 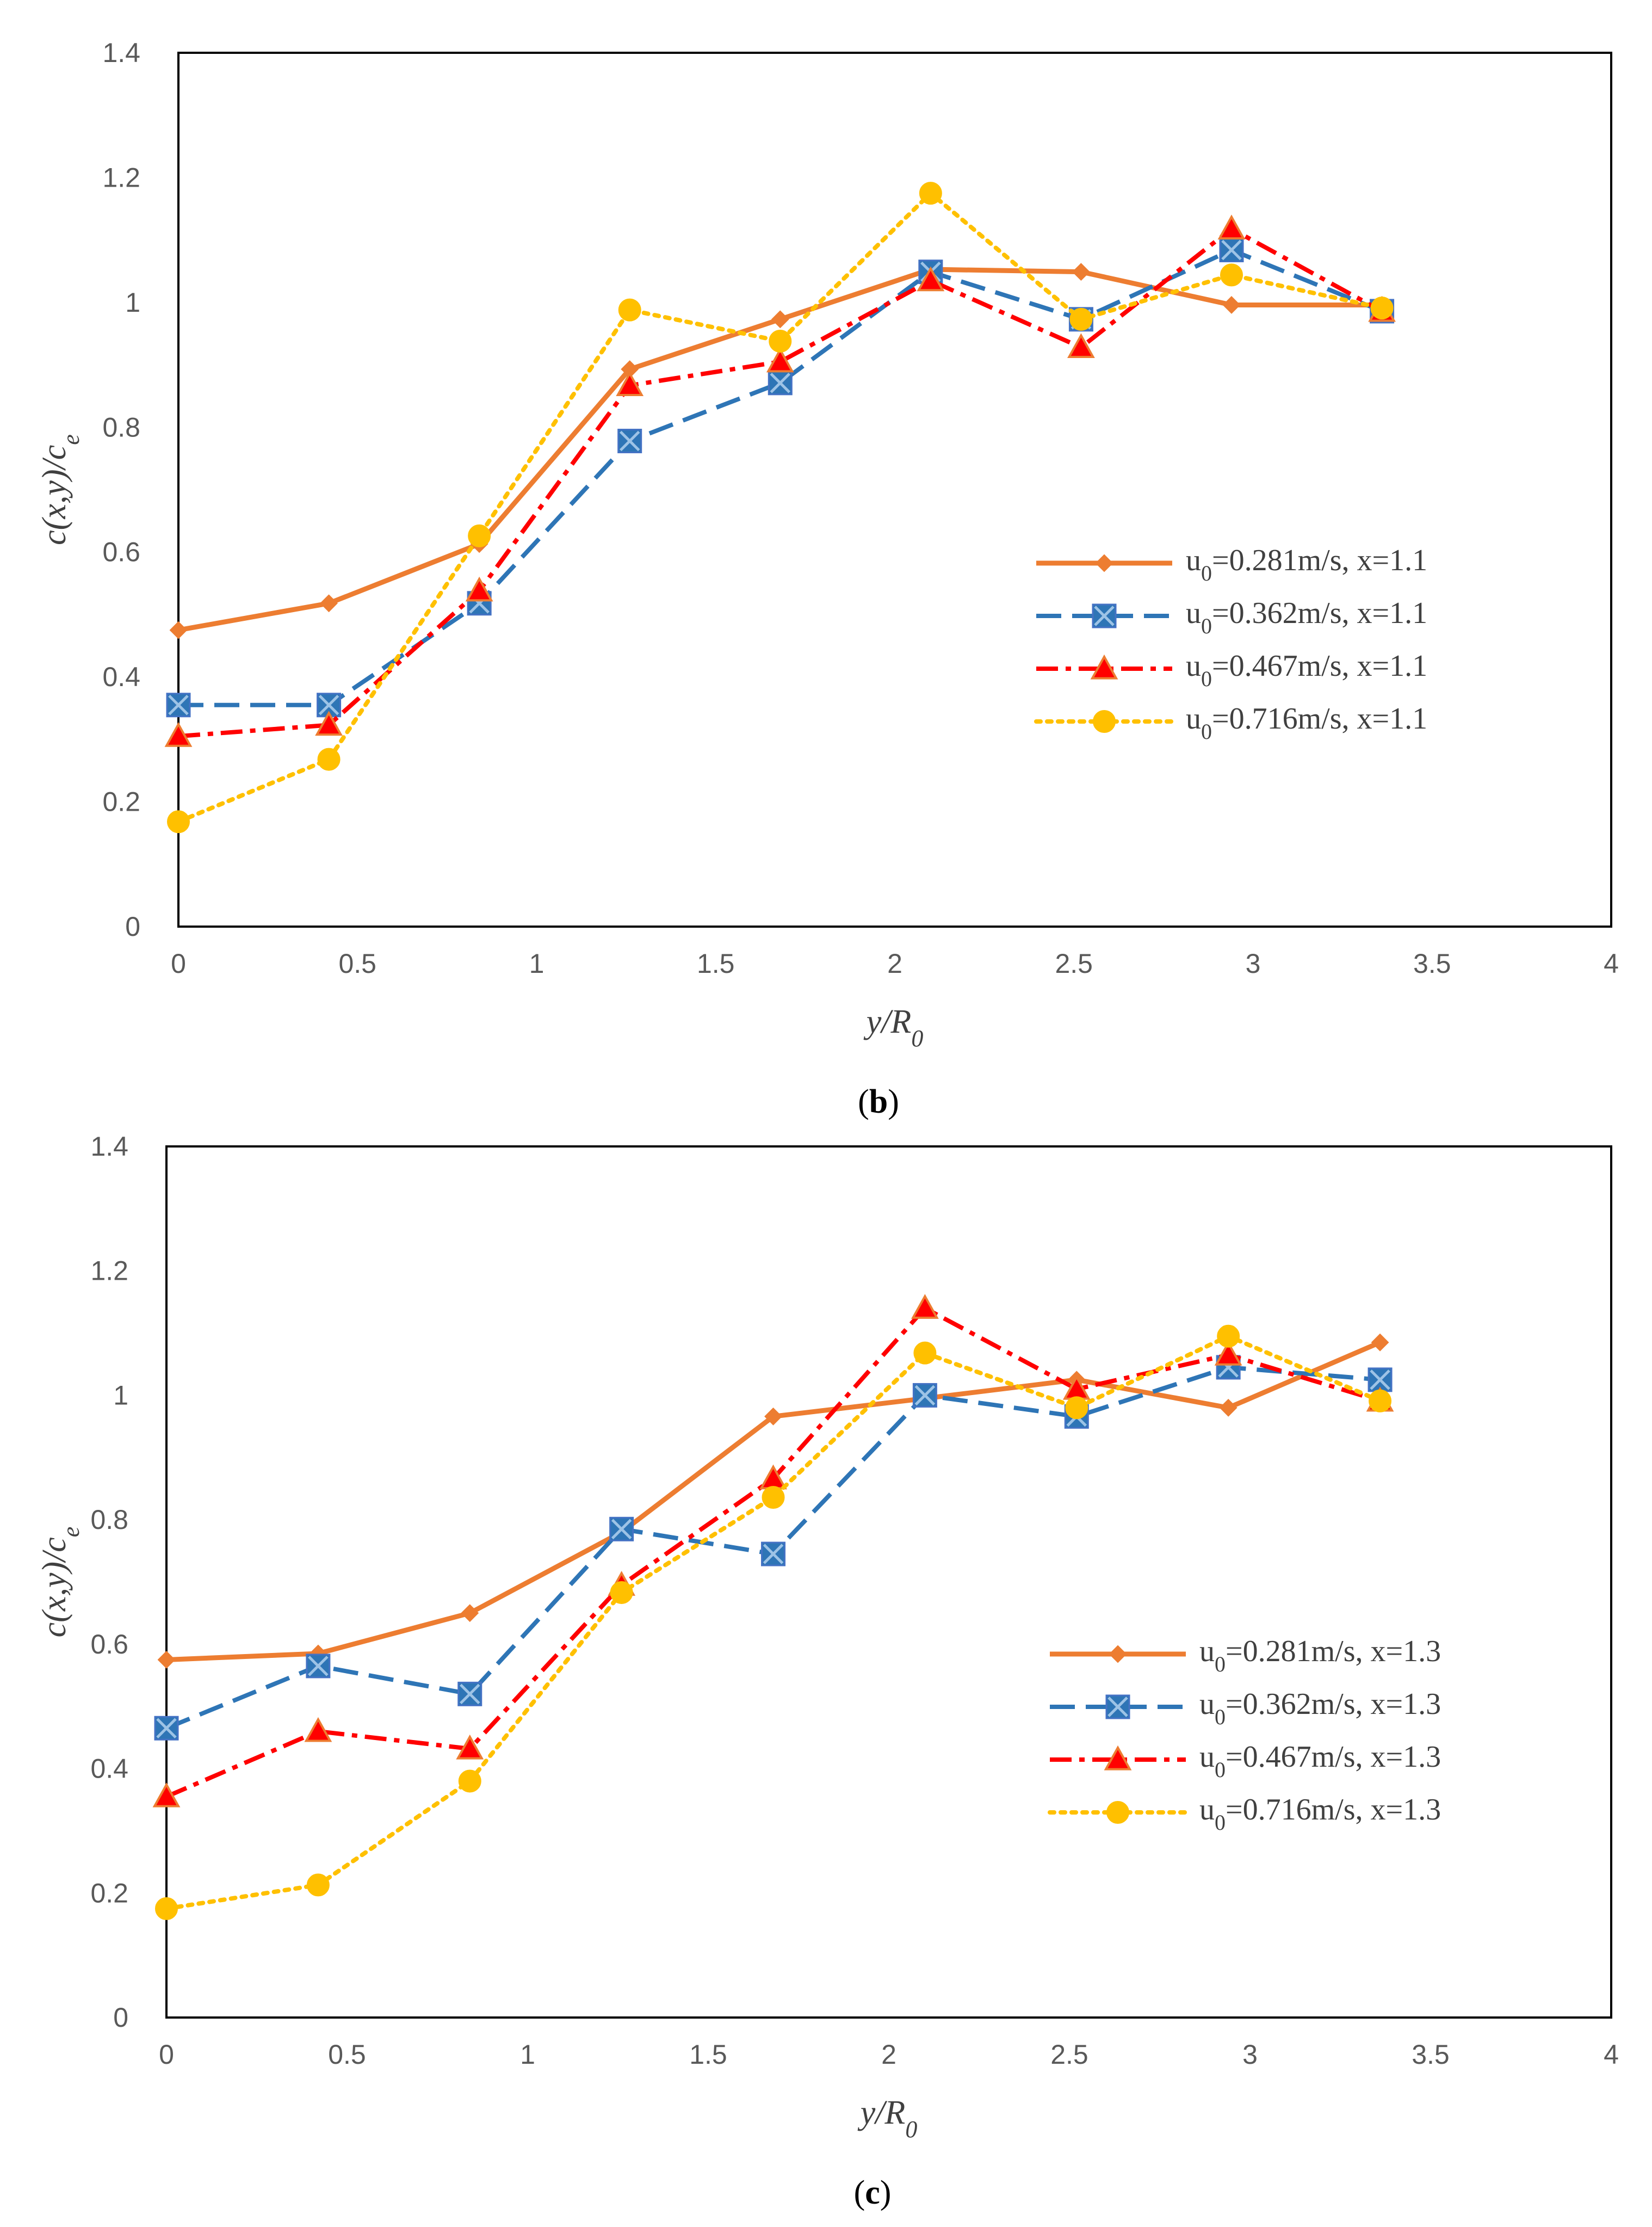 I want to click on legend-label: u0=0.362m/s, x=1.1, so click(x=1306, y=617).